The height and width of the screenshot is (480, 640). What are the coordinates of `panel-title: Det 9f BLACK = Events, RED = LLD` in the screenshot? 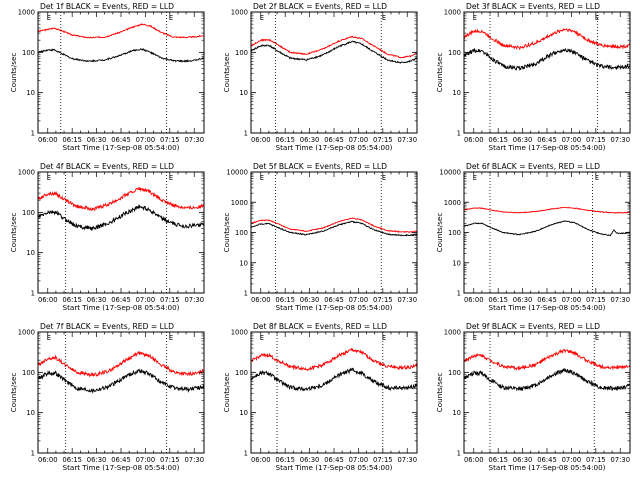 It's located at (533, 326).